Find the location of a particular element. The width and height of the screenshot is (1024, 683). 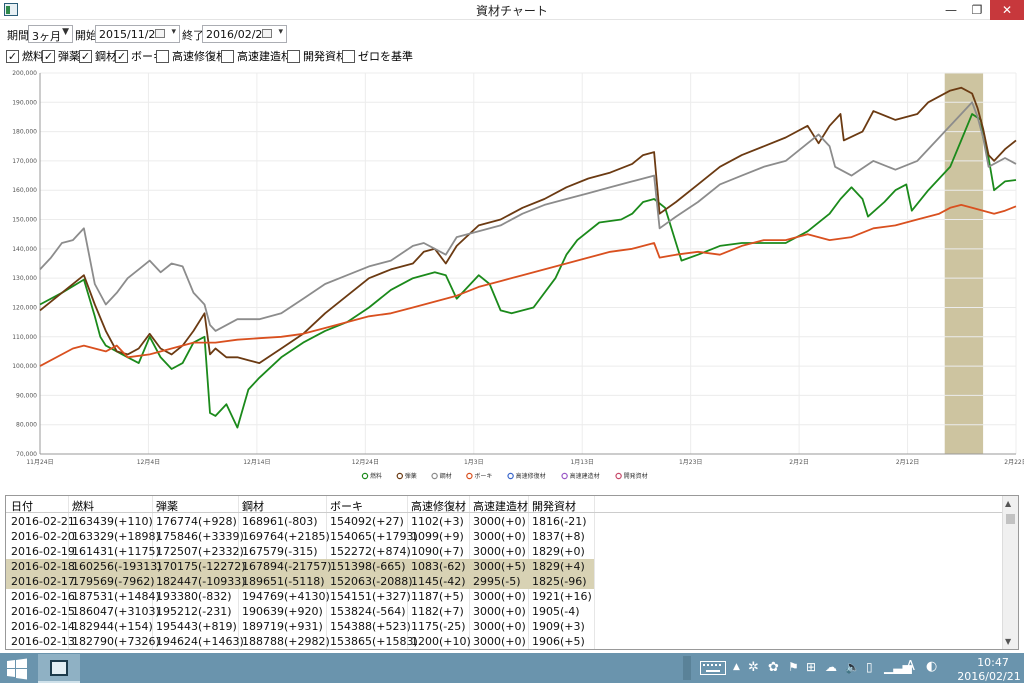

table-cell: 1145(-42) is located at coordinates (438, 581).